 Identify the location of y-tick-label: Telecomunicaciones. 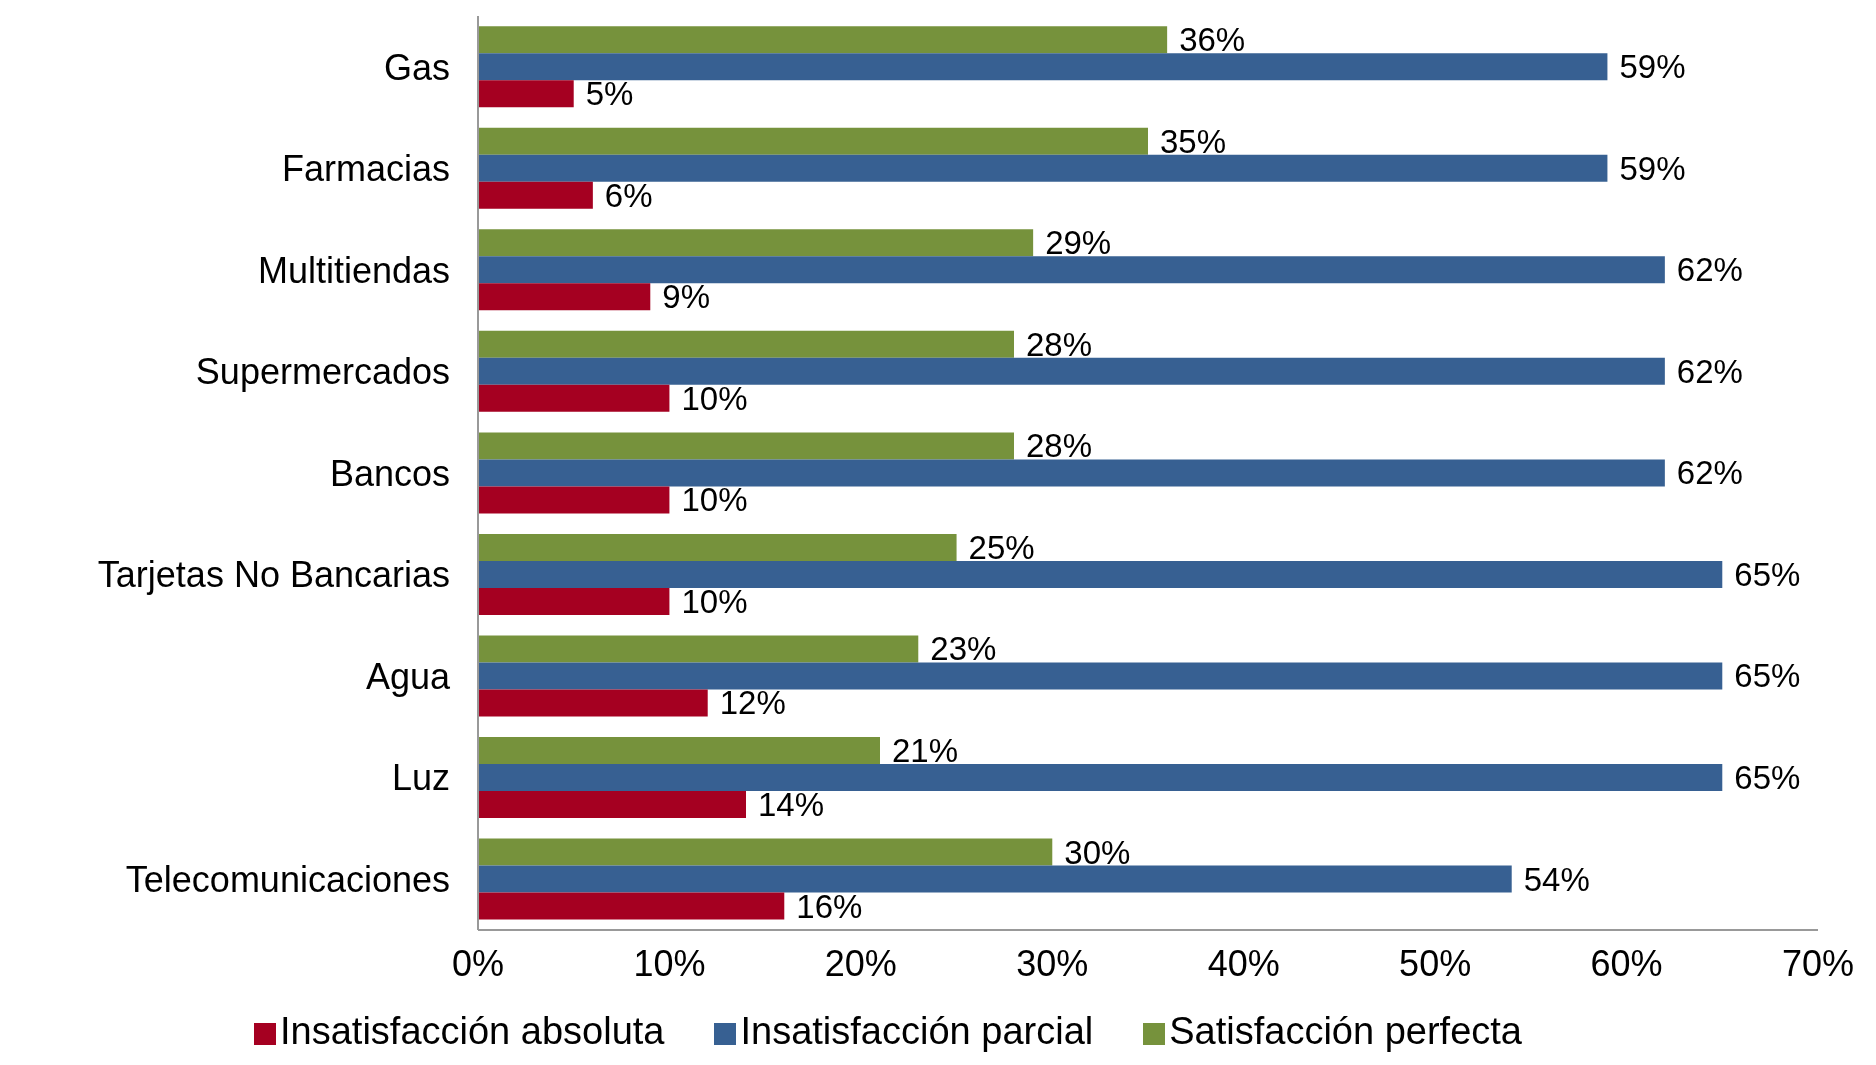
(287, 879).